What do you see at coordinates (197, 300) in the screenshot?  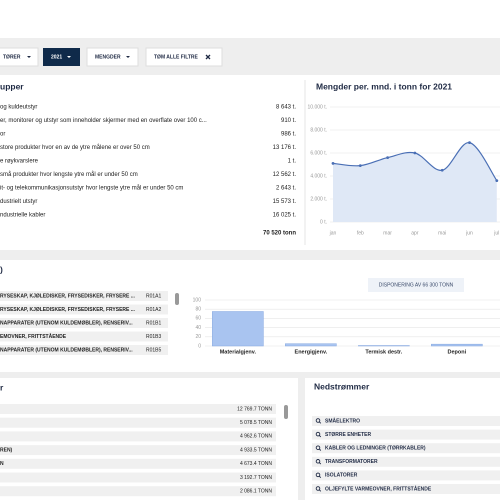 I see `y-tick-label: 100` at bounding box center [197, 300].